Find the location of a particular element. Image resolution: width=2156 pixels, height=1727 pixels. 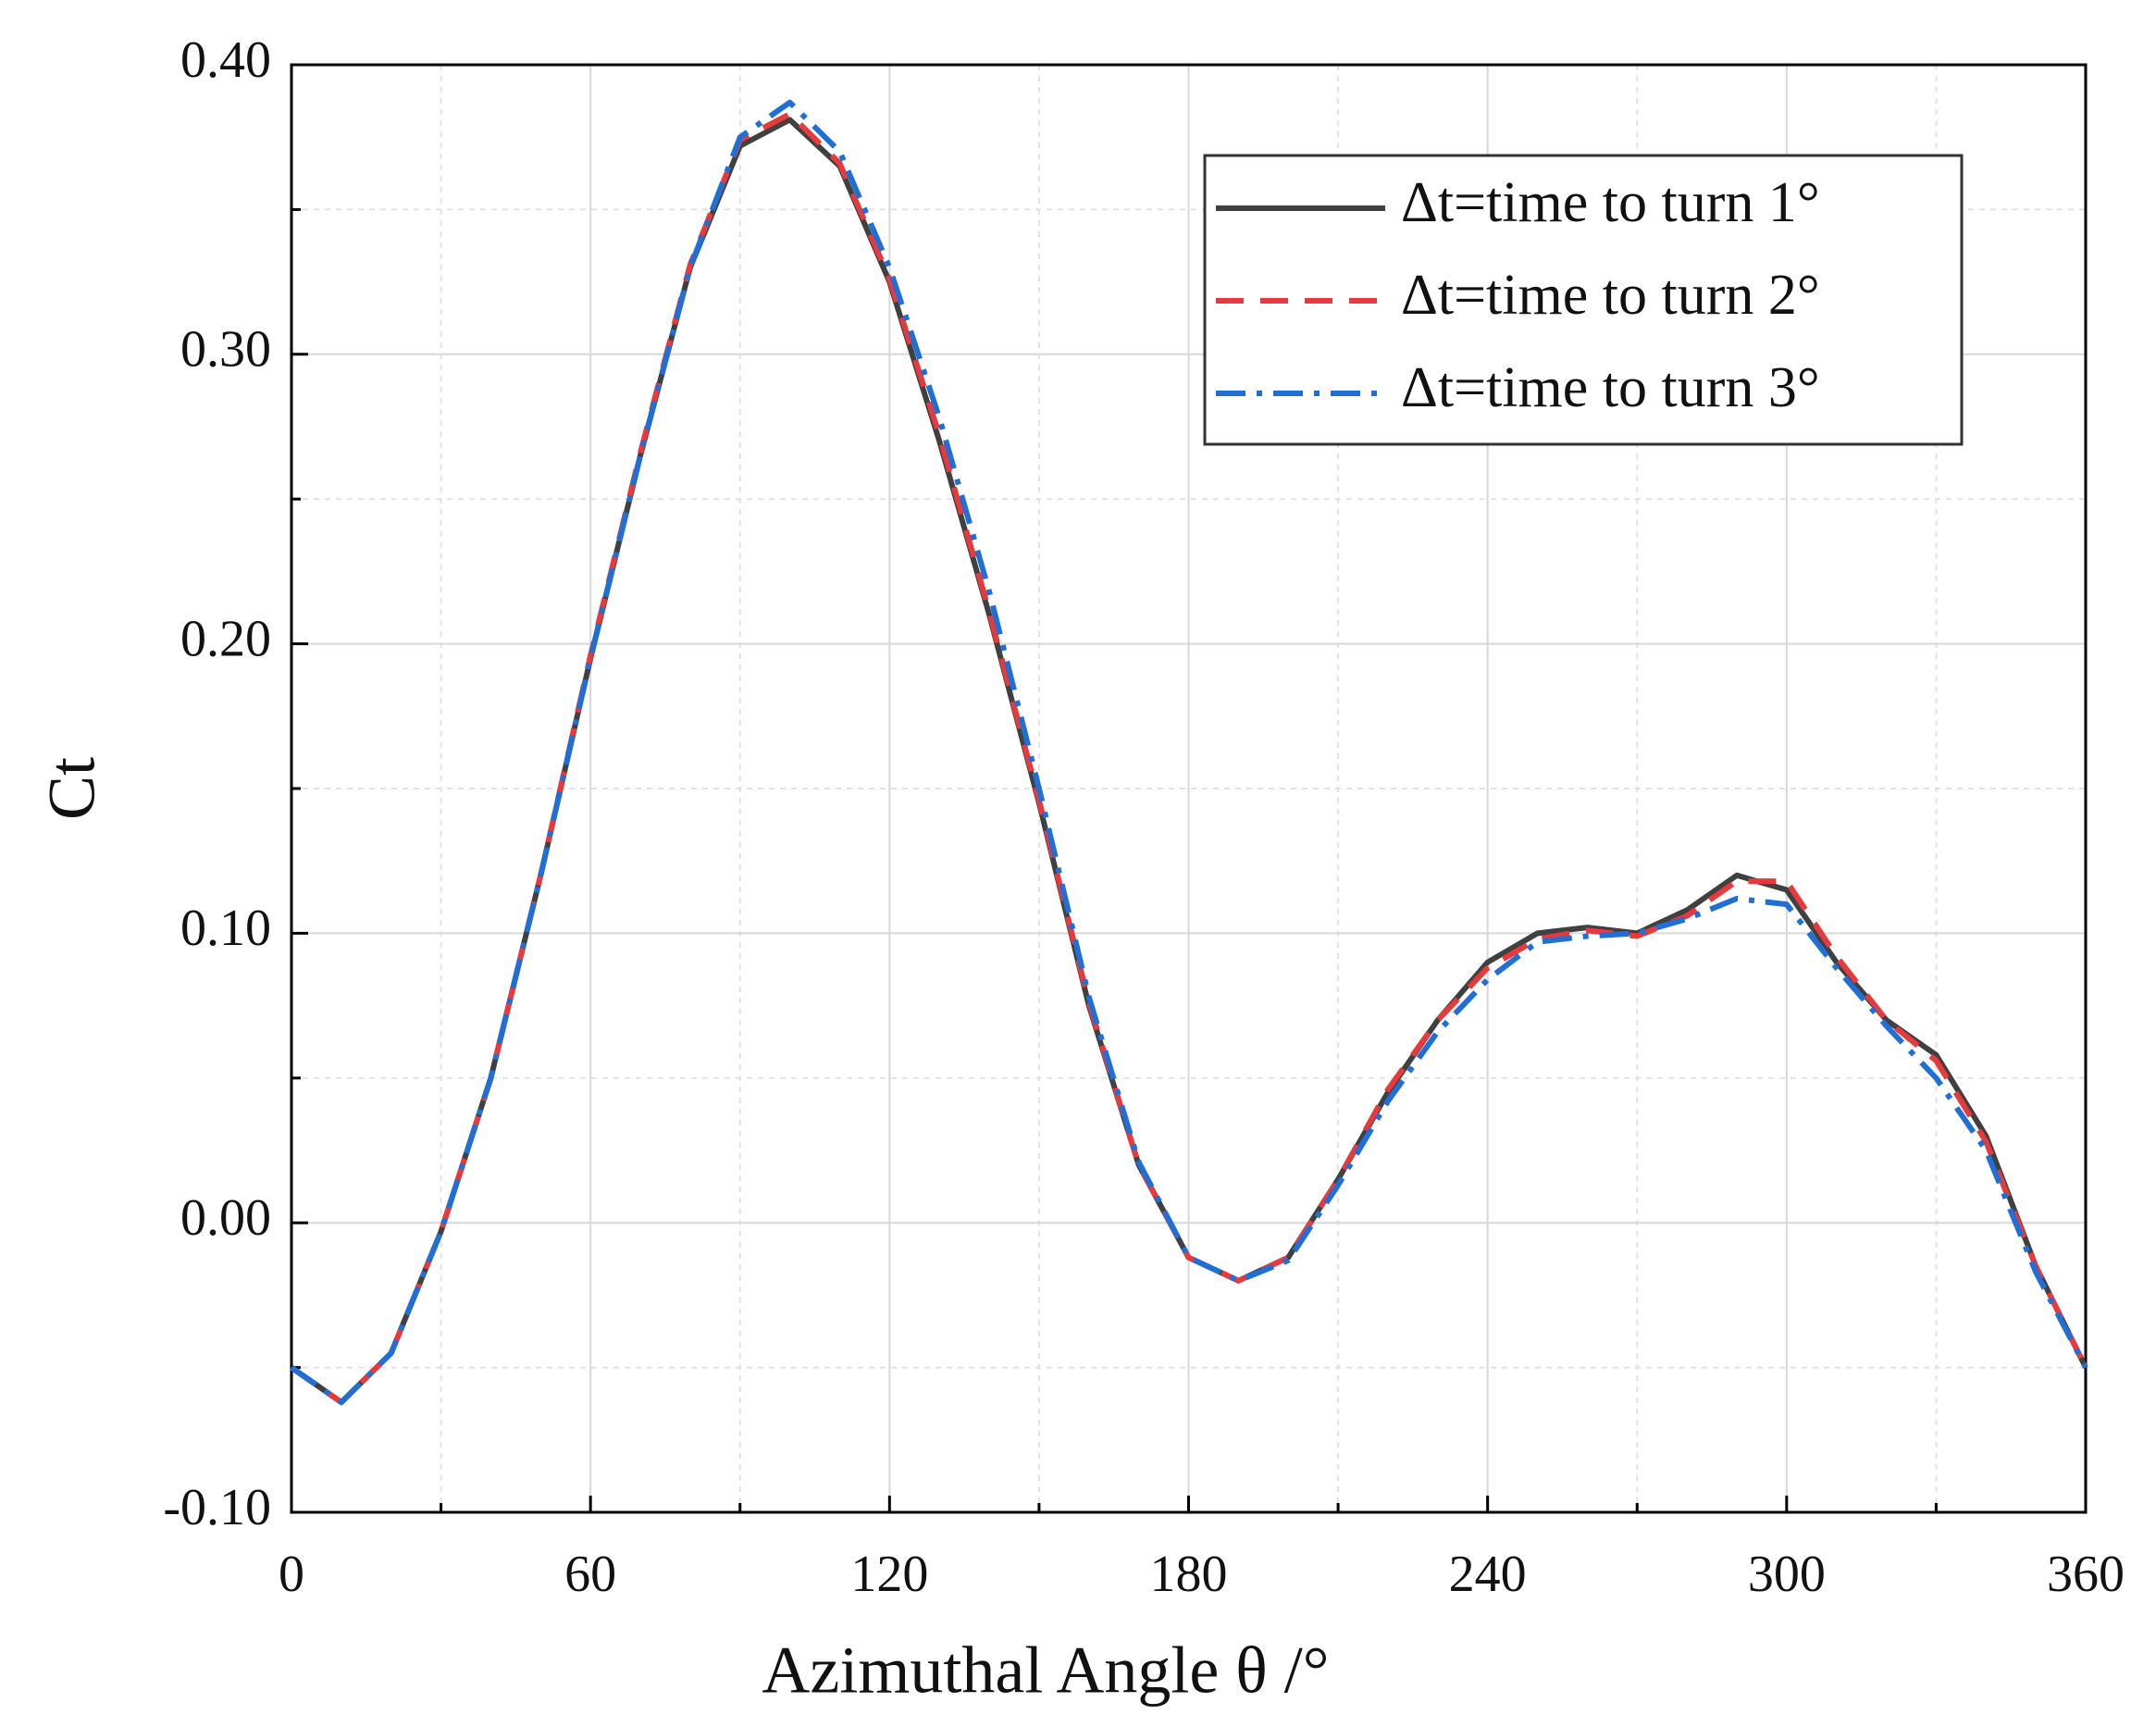

x-tick-label: 0 is located at coordinates (291, 1574).